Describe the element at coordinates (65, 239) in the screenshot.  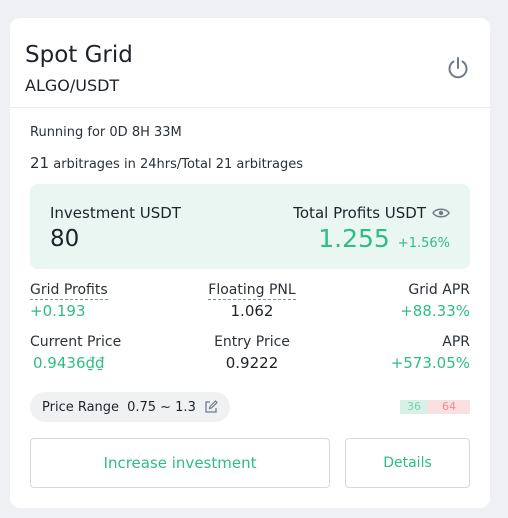
I see `investment-value: 80` at that location.